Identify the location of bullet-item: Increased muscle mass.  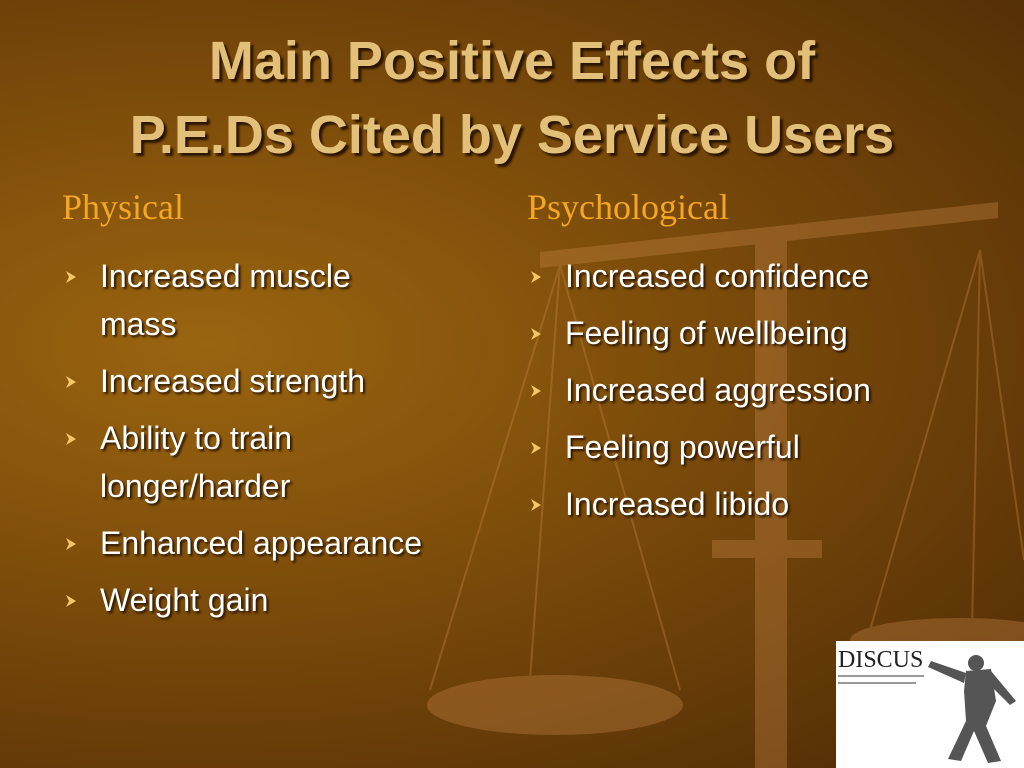
(225, 300).